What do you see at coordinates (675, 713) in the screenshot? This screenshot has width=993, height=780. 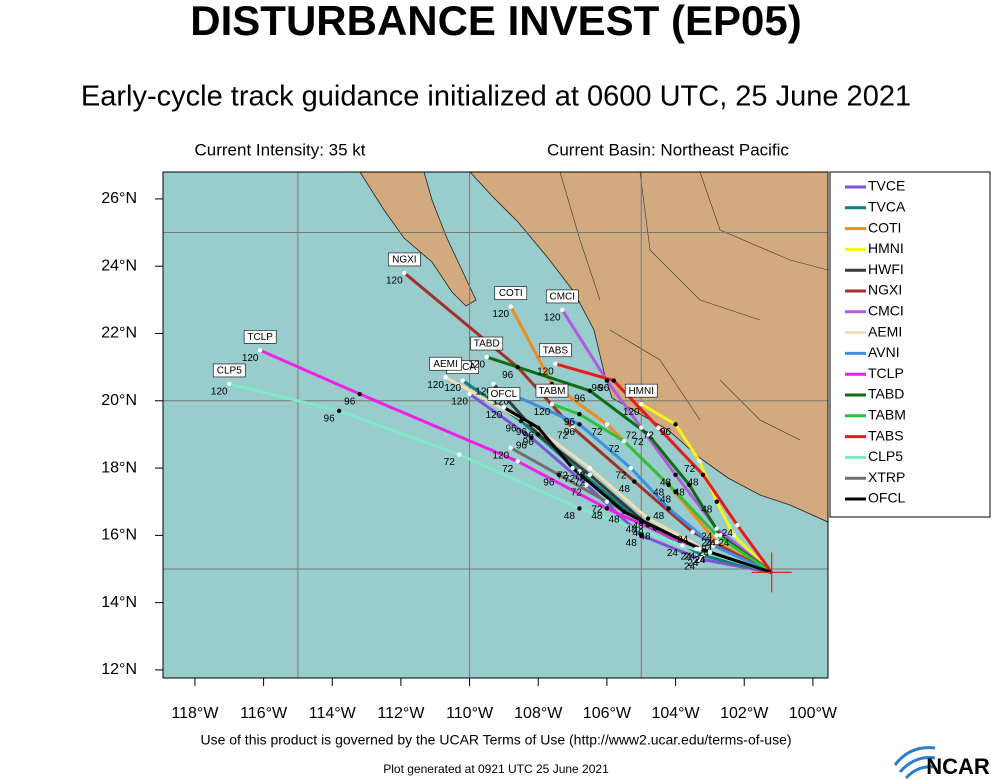 I see `x-tick-label: 104°W` at bounding box center [675, 713].